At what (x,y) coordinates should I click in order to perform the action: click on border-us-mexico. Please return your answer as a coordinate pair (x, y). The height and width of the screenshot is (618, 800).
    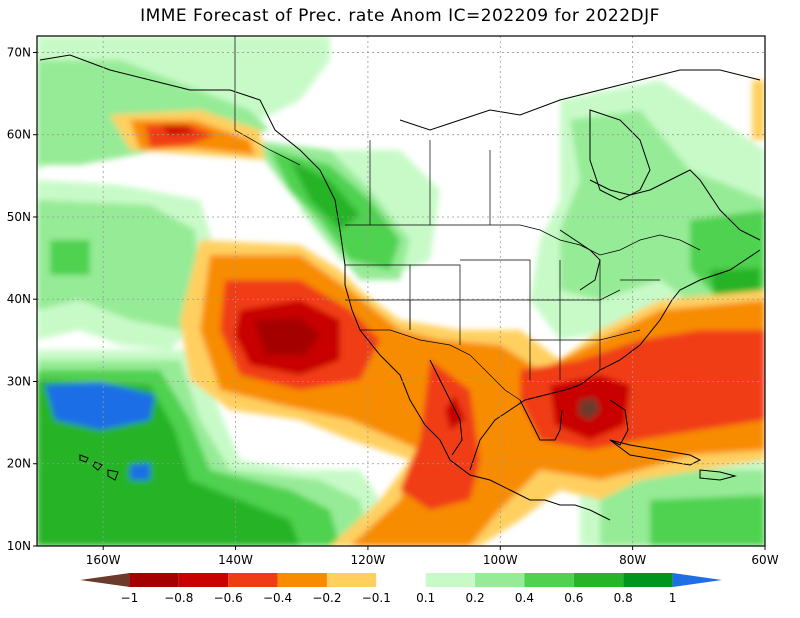
    Looking at the image, I should click on (440, 365).